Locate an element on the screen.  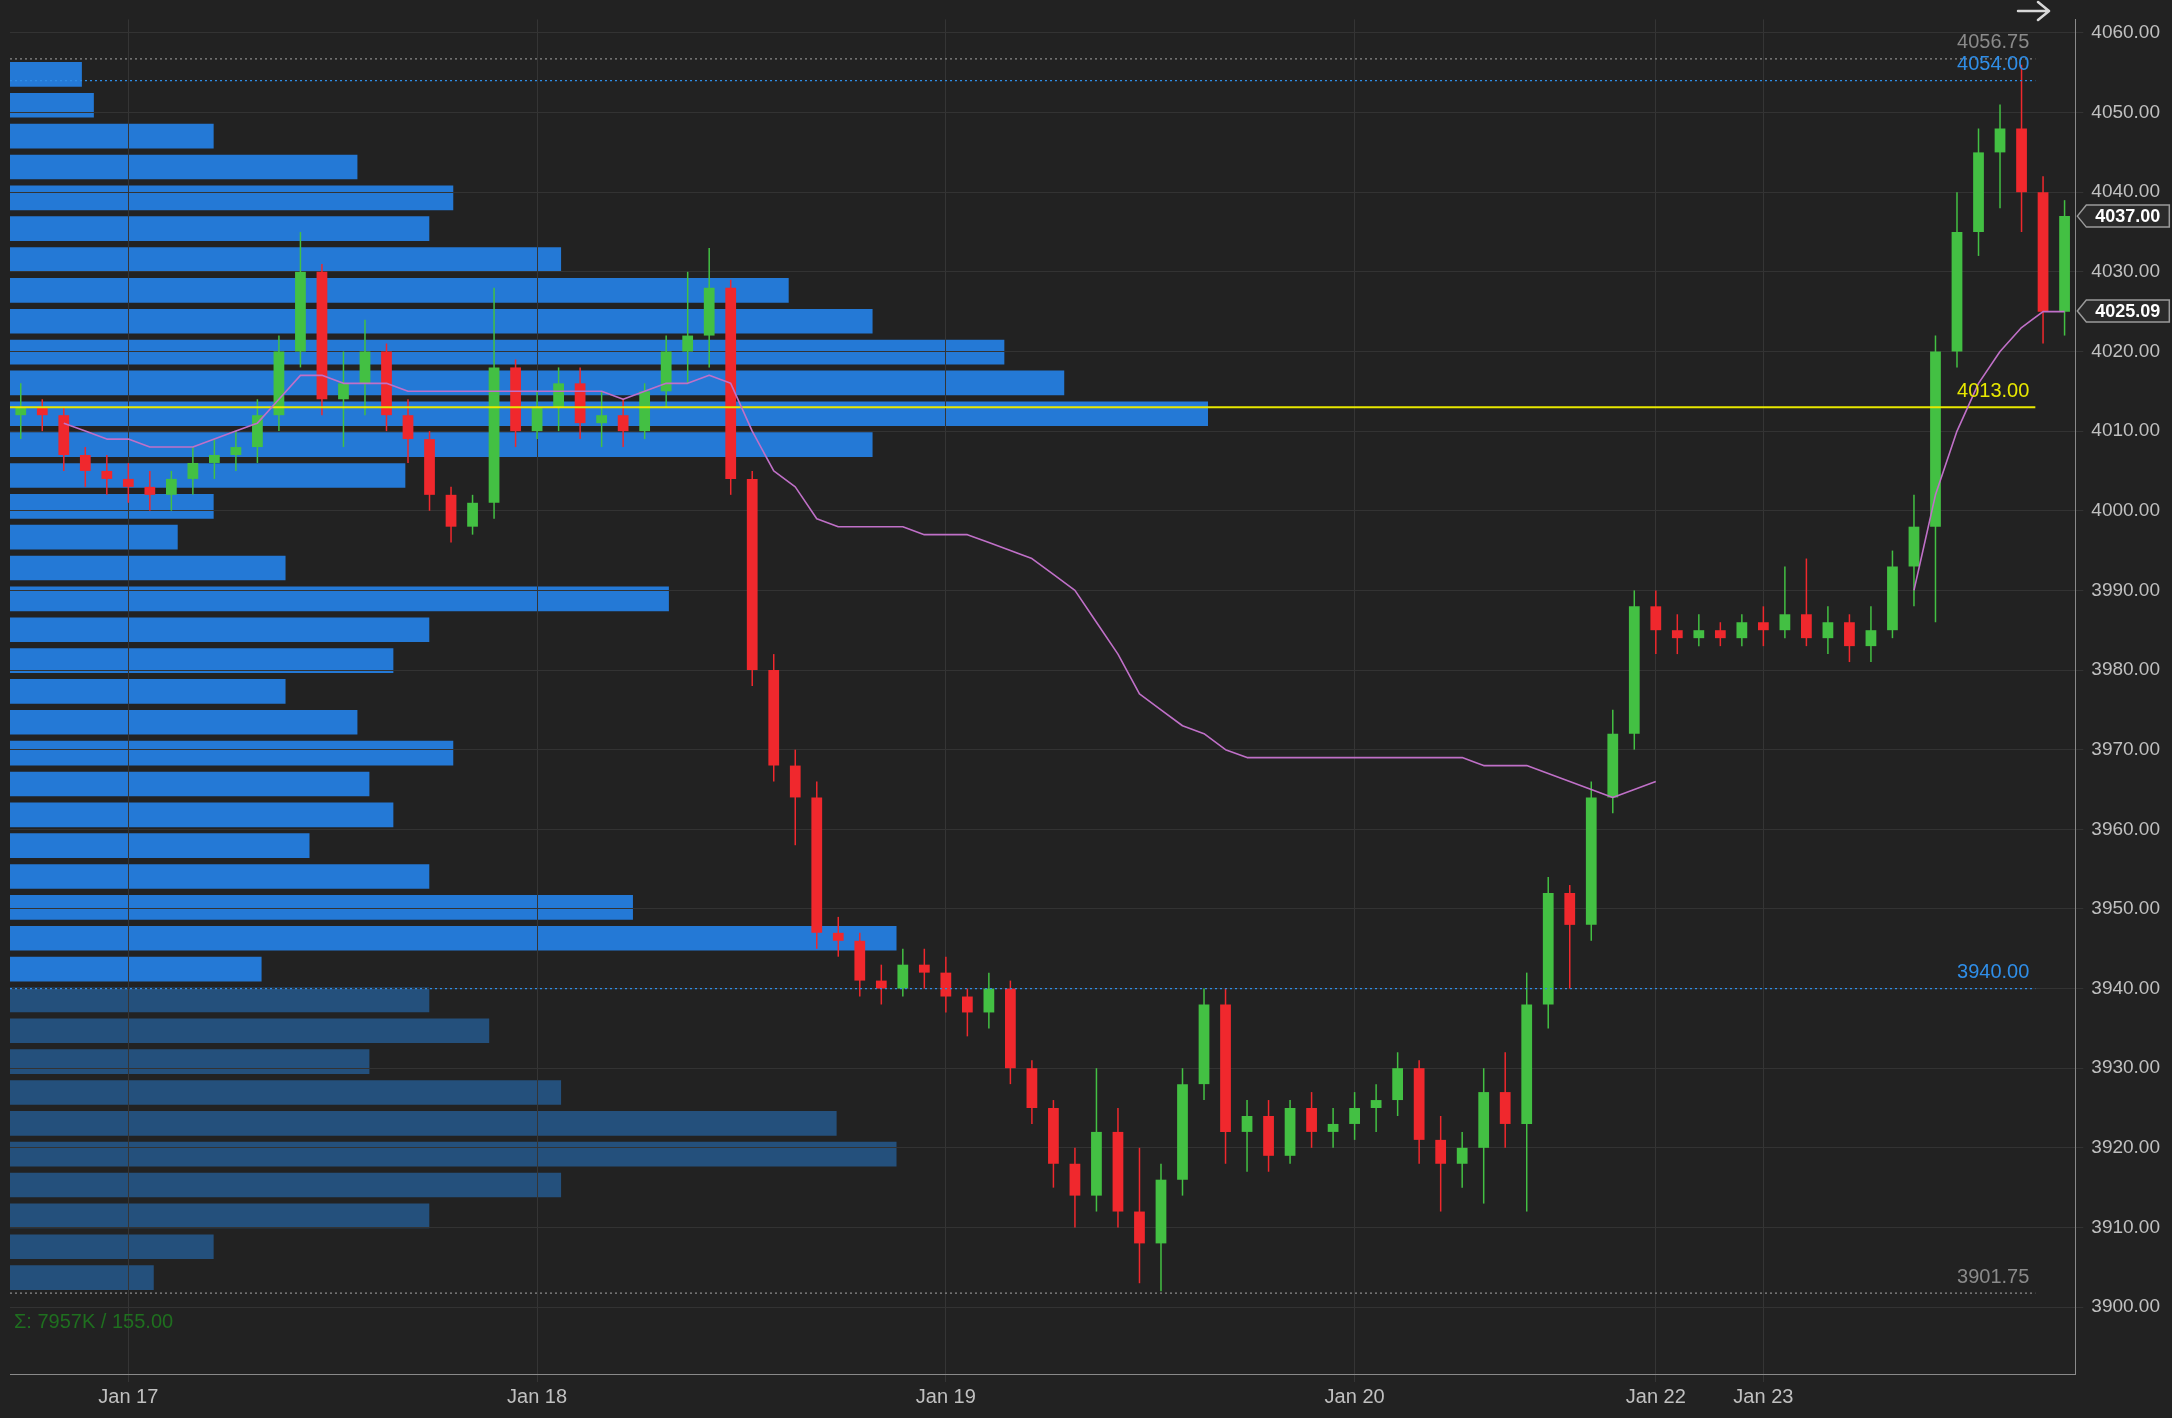
y-tick-label: 3980.00 is located at coordinates (2126, 669).